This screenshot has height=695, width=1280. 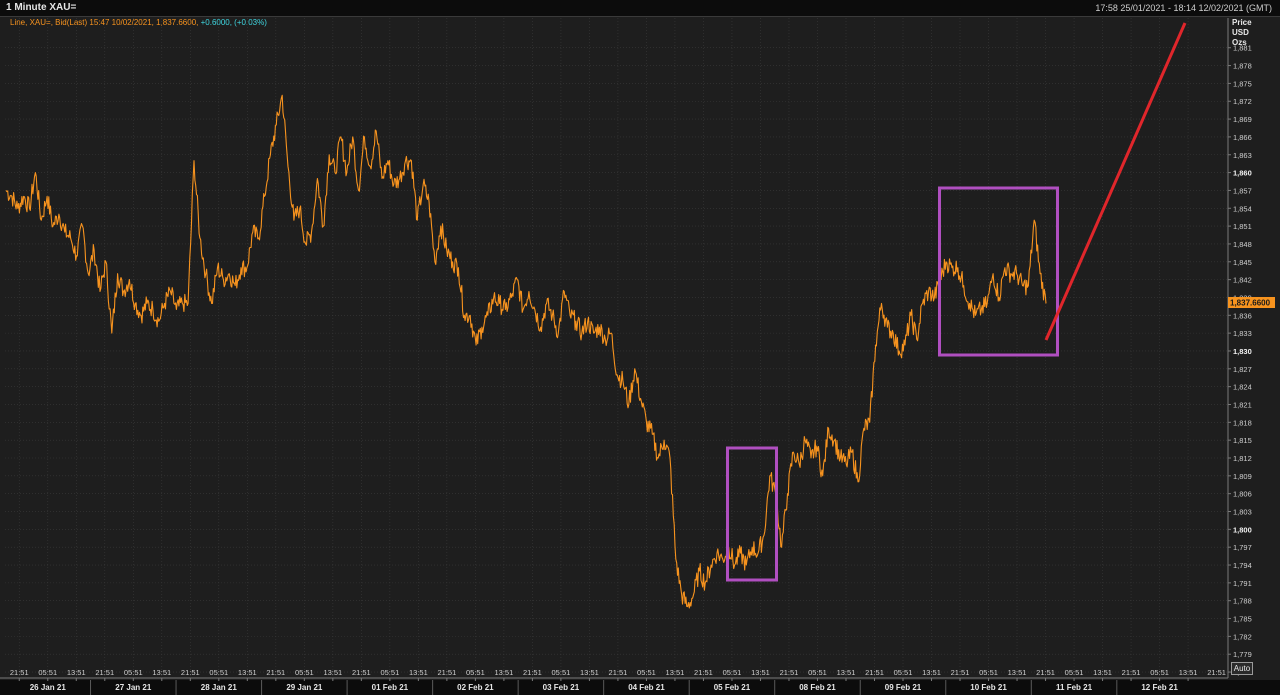 What do you see at coordinates (1242, 351) in the screenshot?
I see `y-tick-label: 1,830` at bounding box center [1242, 351].